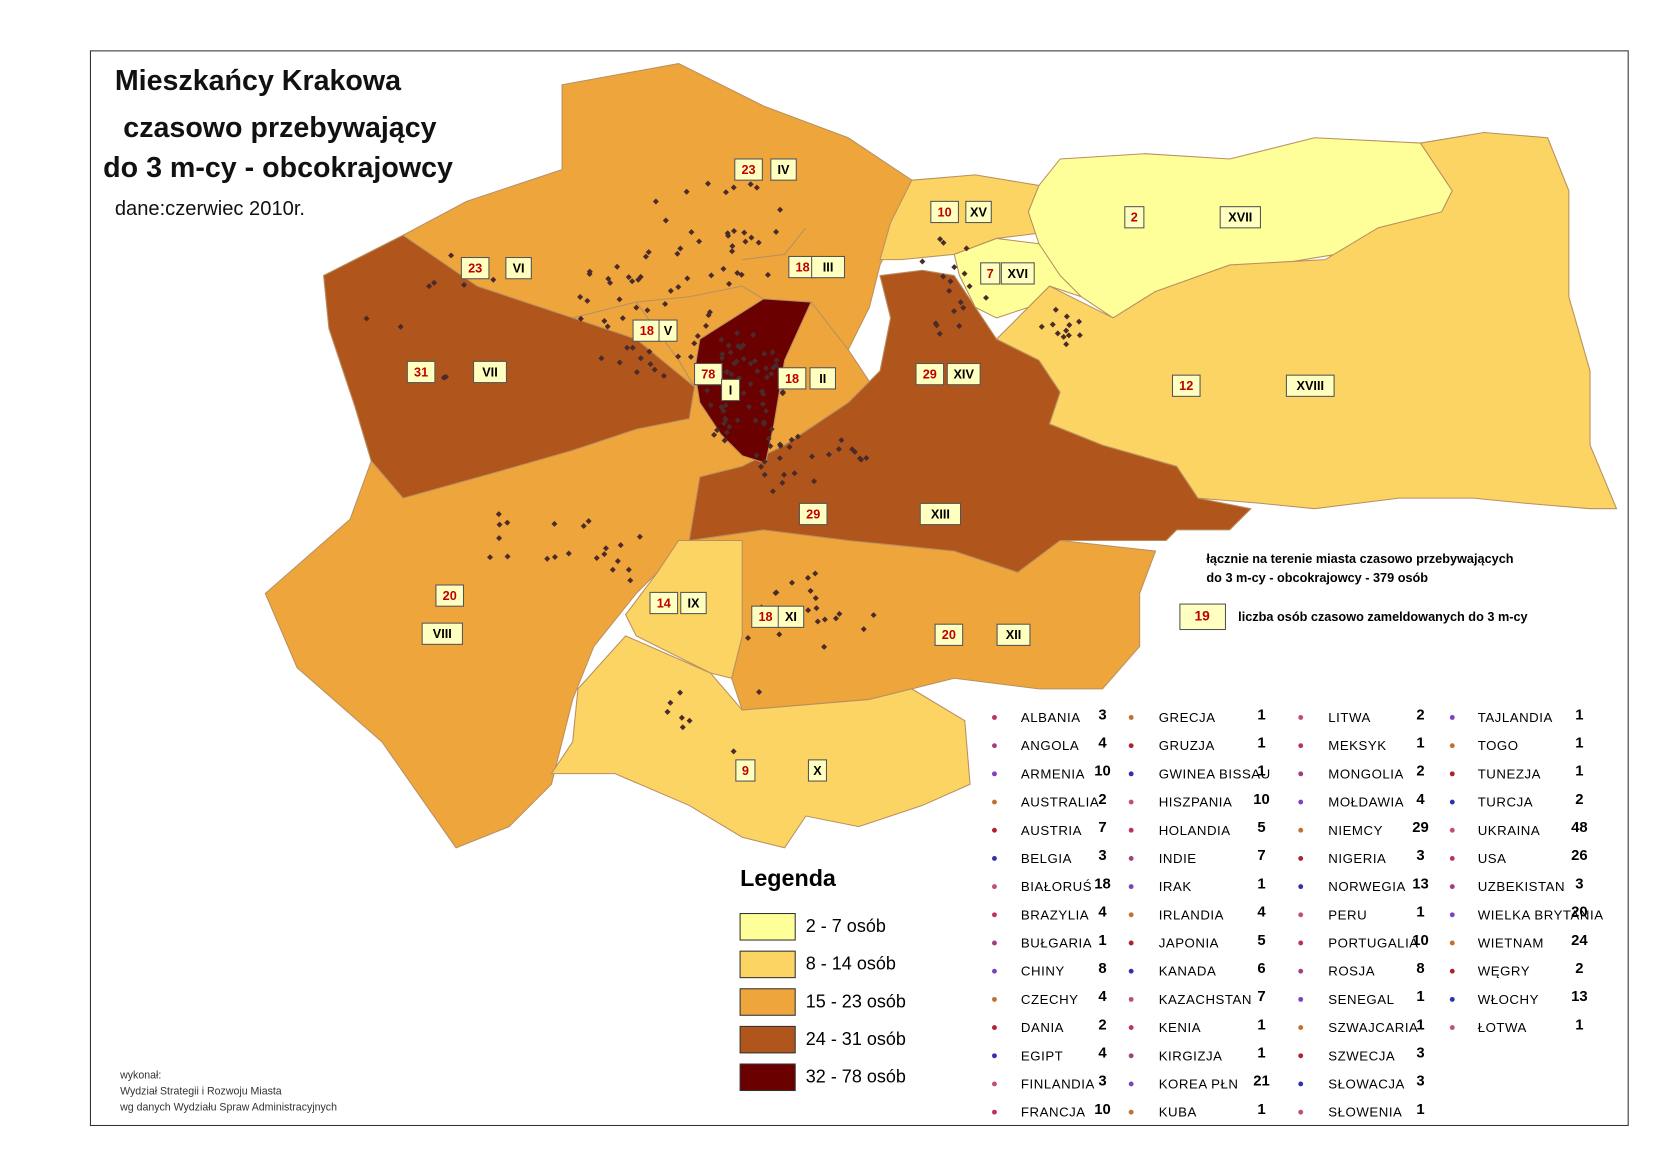 Image resolution: width=1654 pixels, height=1170 pixels. What do you see at coordinates (1306, 320) in the screenshot?
I see `district-shape` at bounding box center [1306, 320].